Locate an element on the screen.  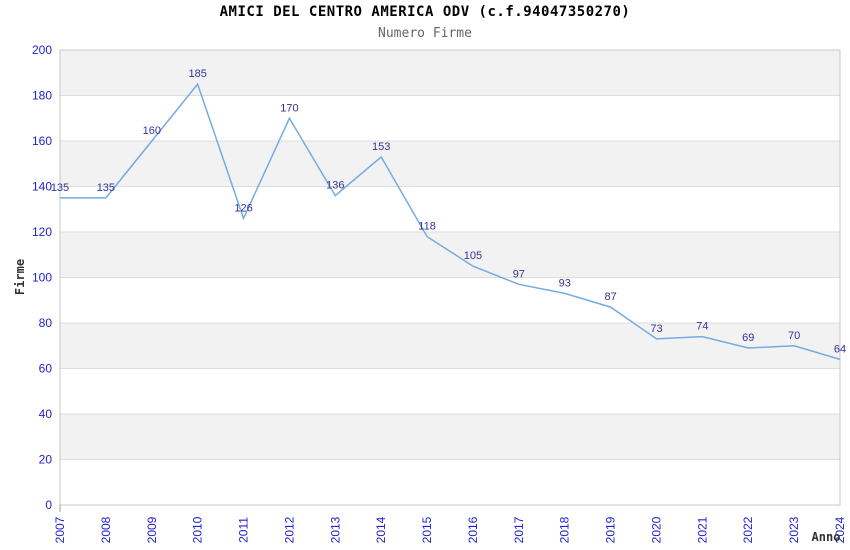
x-tick-label: 2022 is located at coordinates (748, 529).